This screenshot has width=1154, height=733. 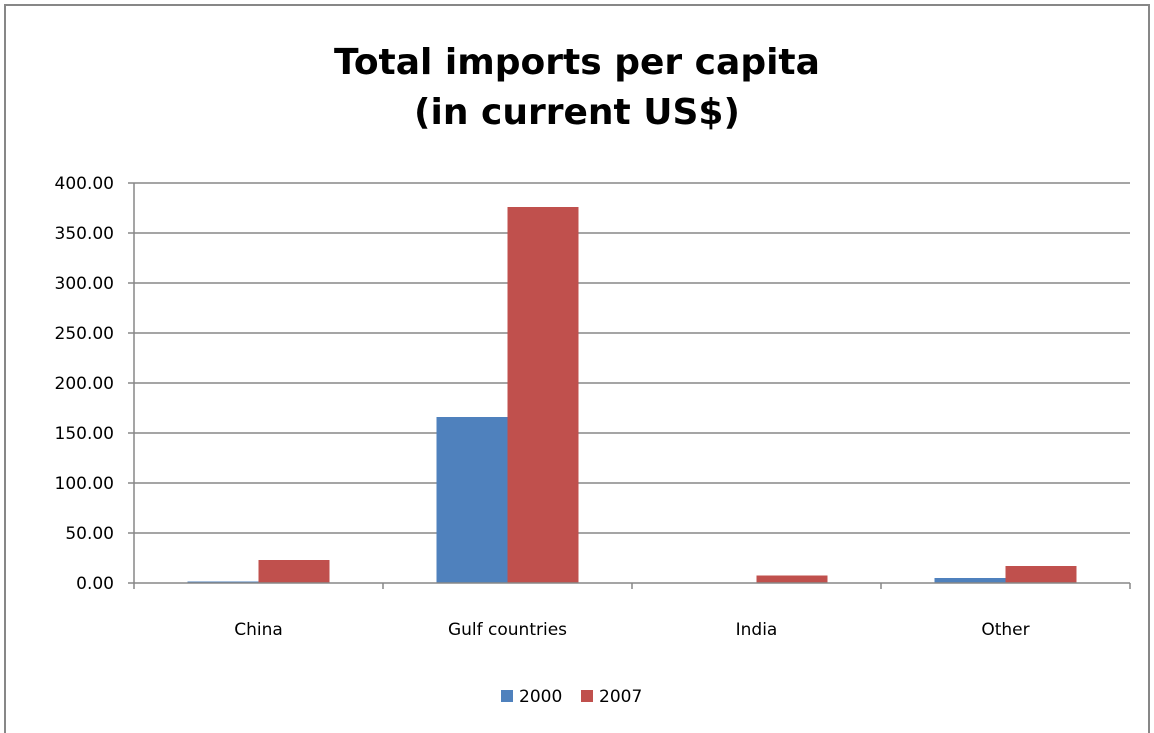 I want to click on legend: 2000 2007, so click(x=571, y=697).